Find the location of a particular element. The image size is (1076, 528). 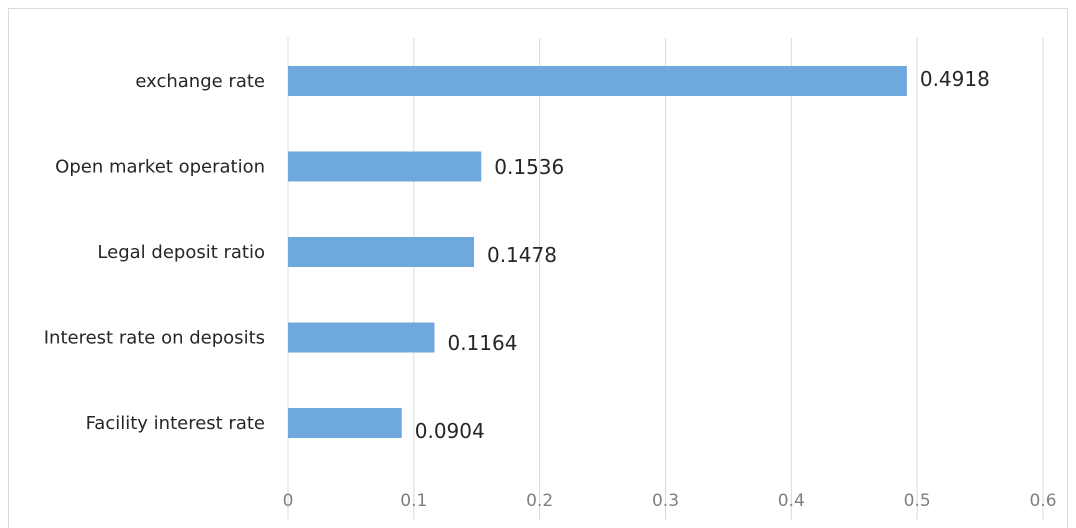

category-label: Legal deposit ratio is located at coordinates (181, 252).